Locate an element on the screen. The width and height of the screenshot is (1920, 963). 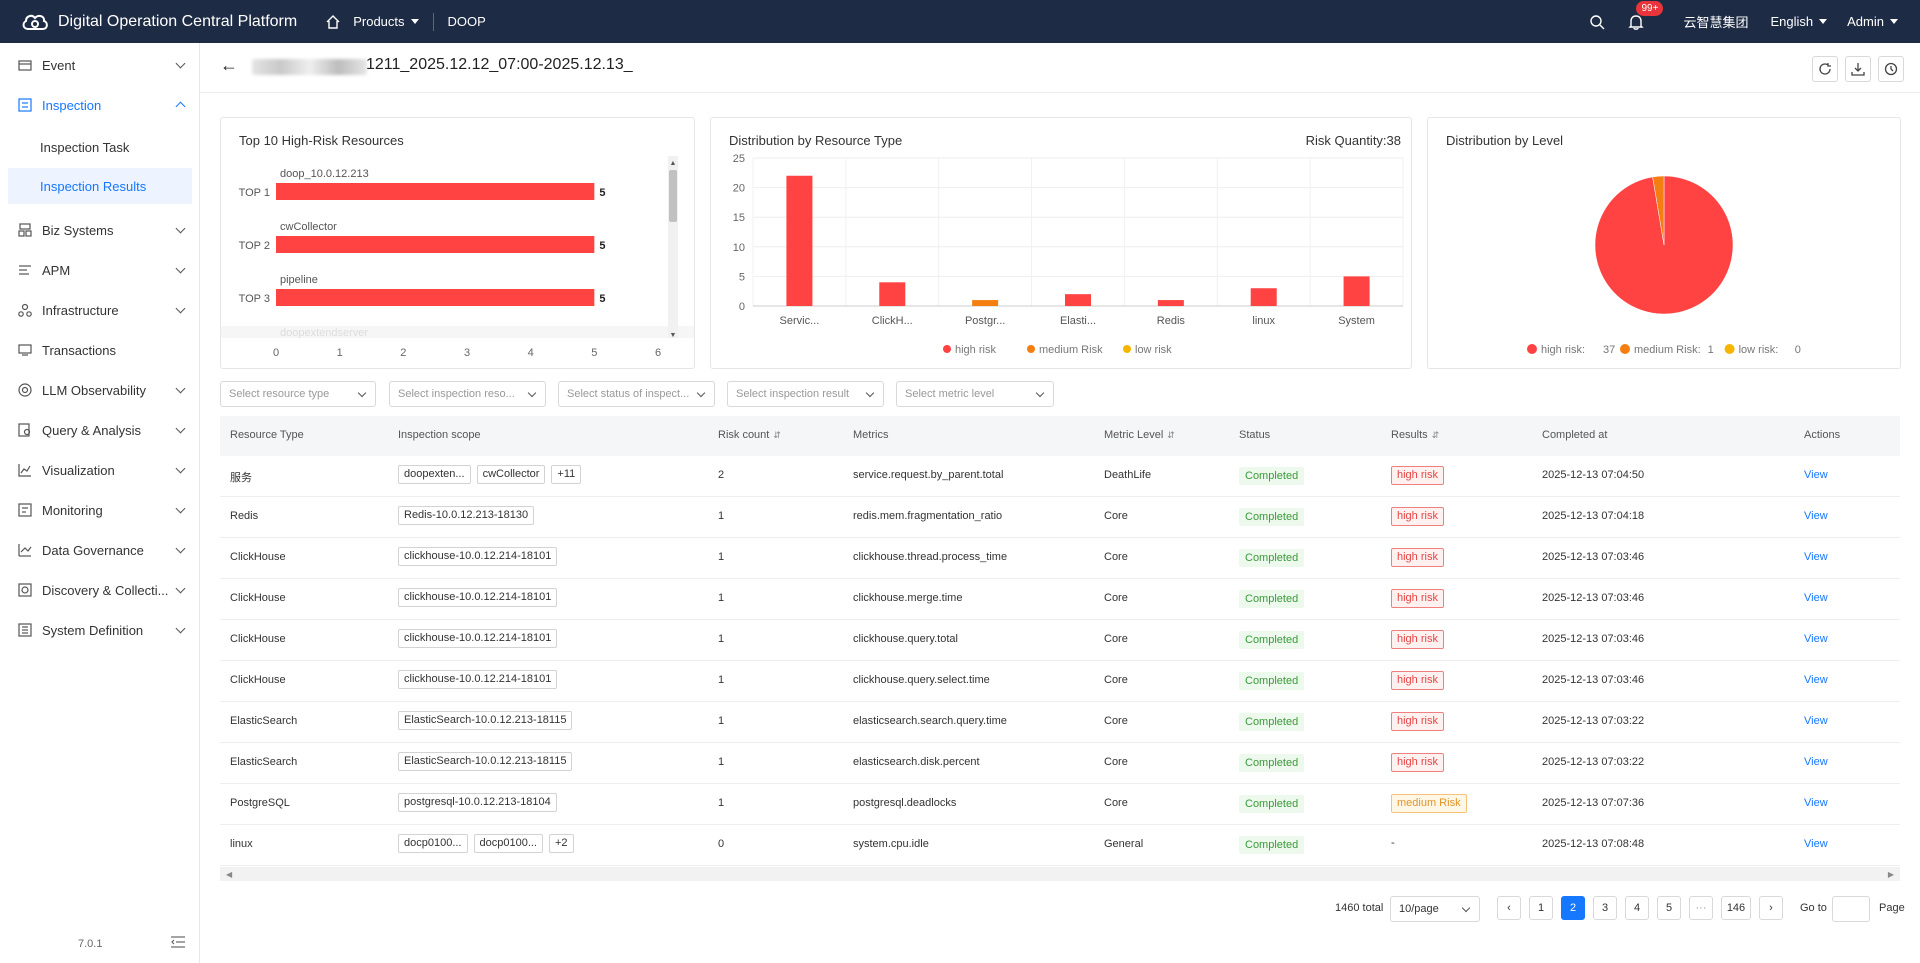
sidebar-item-label: LLM Observability is located at coordinates (94, 390).